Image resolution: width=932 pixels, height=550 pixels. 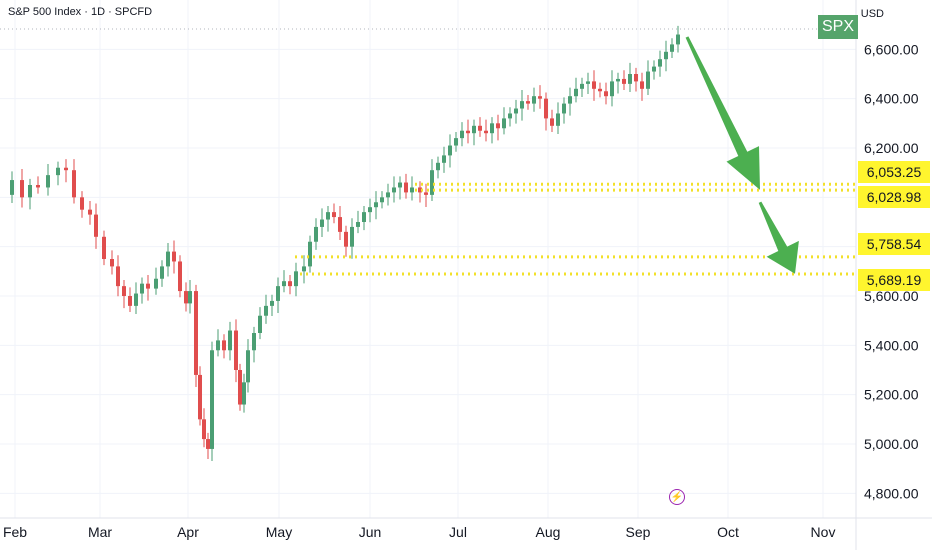 I want to click on x-tick-label: Mar, so click(x=100, y=532).